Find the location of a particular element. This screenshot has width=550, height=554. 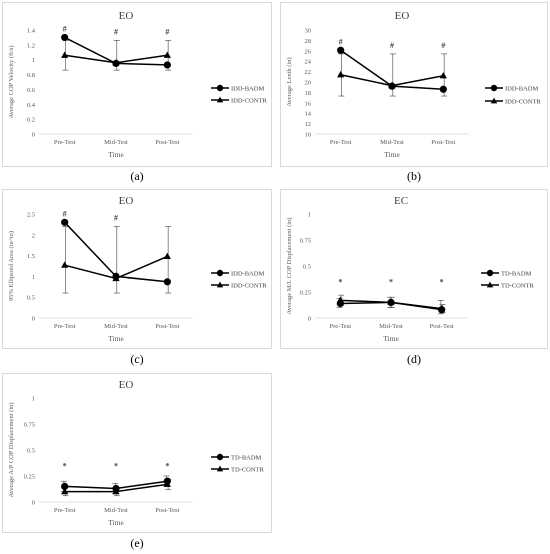

y-tick-label-c: 2.5 is located at coordinates (31, 215).